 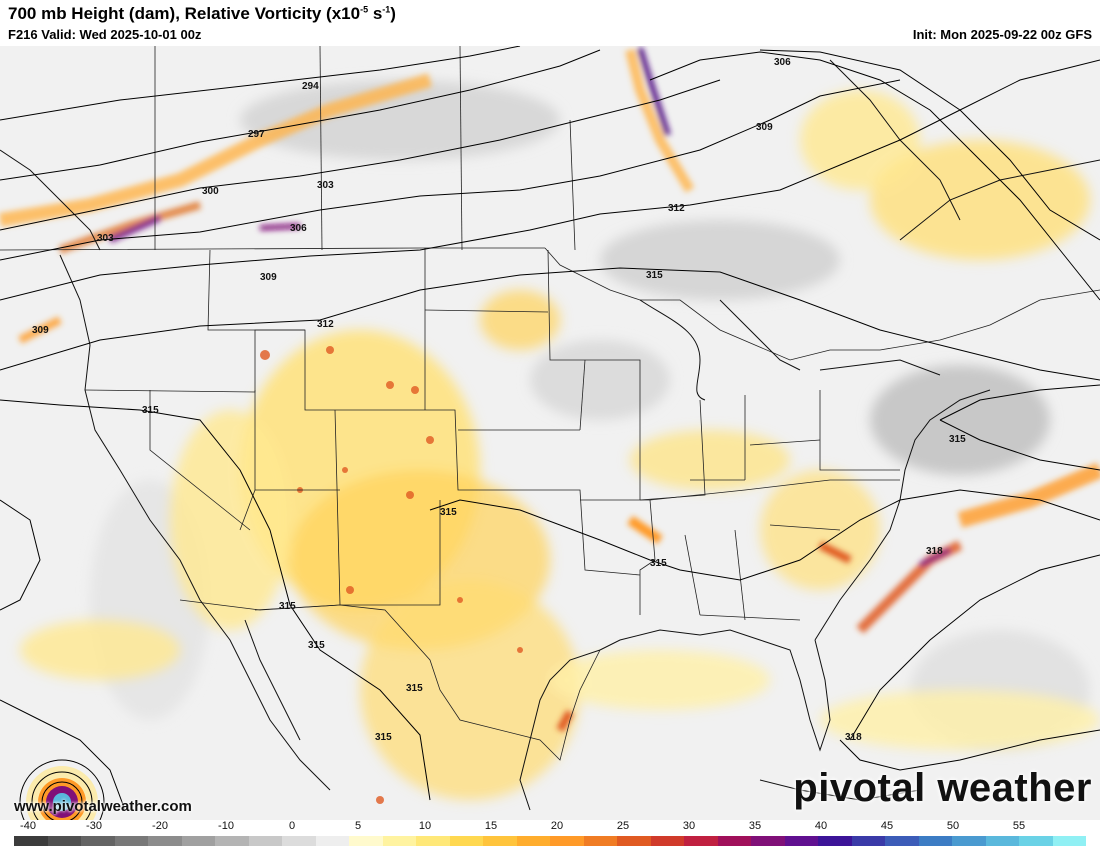 What do you see at coordinates (953, 826) in the screenshot?
I see `colorbar-tick: 50` at bounding box center [953, 826].